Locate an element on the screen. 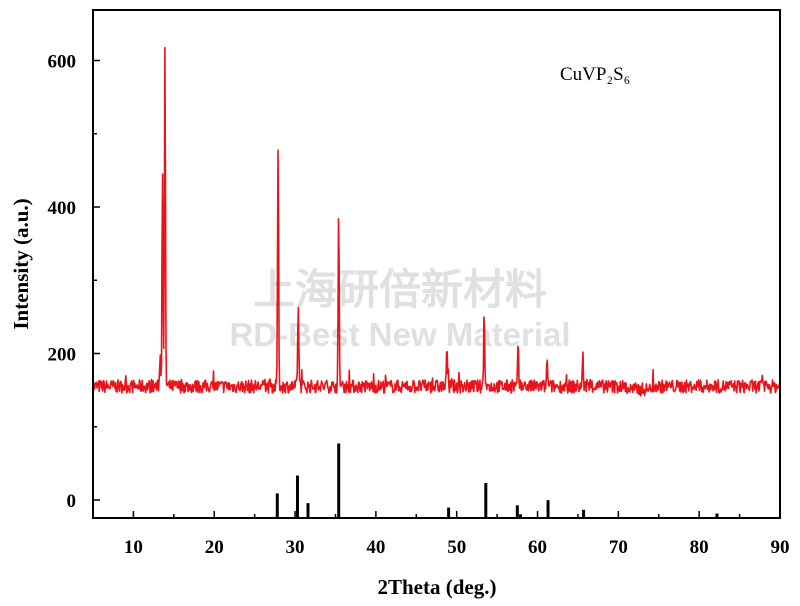 Image resolution: width=800 pixels, height=606 pixels. y-axis-title: Intensity (a.u.) is located at coordinates (21, 263).